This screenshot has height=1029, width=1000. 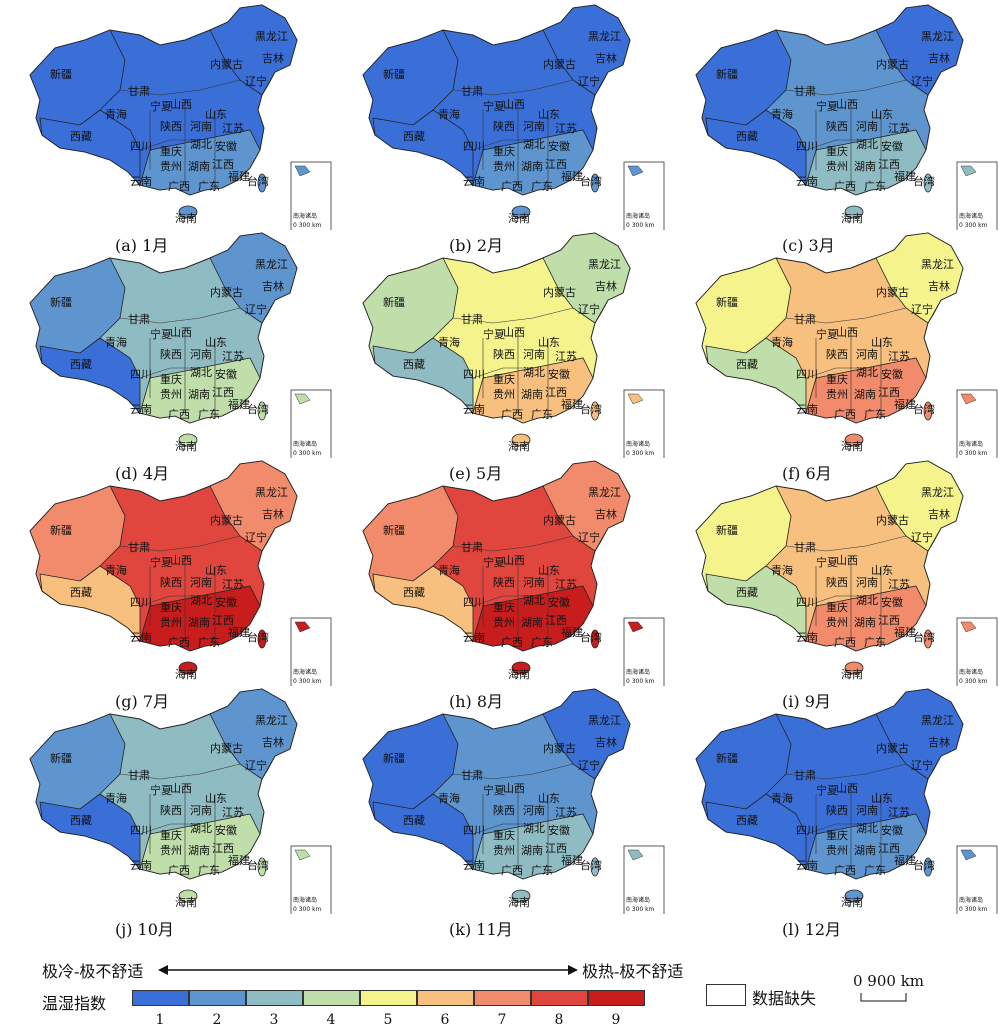 I want to click on legend-index-title: 温湿指数, so click(x=74, y=1003).